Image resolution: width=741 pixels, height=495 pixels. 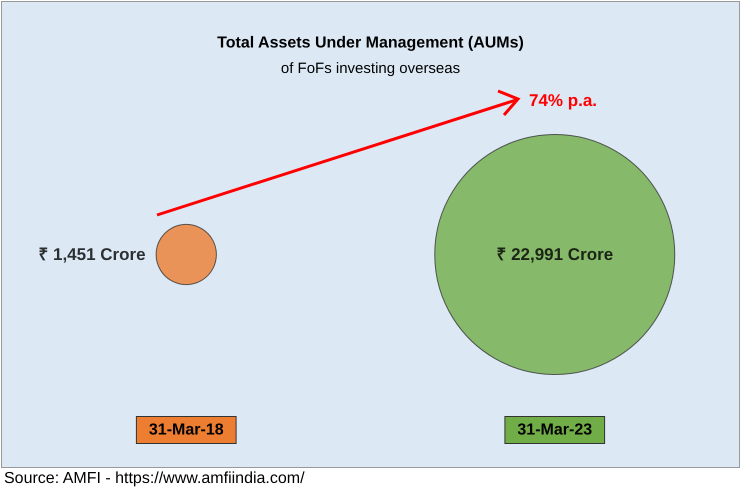 What do you see at coordinates (92, 254) in the screenshot?
I see `data-label: ₹ 1,451 Crore` at bounding box center [92, 254].